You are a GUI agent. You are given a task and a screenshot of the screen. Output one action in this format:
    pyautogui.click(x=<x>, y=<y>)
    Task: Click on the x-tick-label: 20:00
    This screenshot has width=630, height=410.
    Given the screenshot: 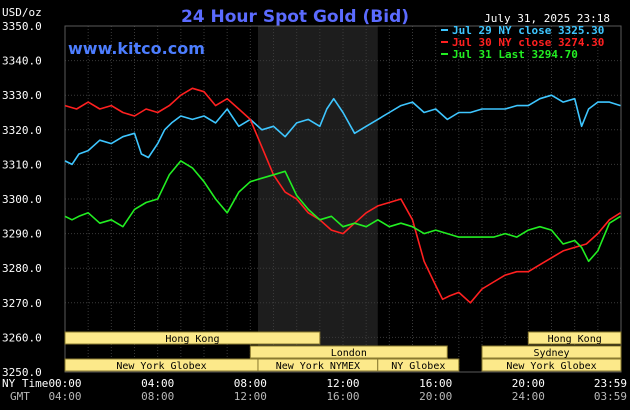 What is the action you would take?
    pyautogui.click(x=528, y=383)
    